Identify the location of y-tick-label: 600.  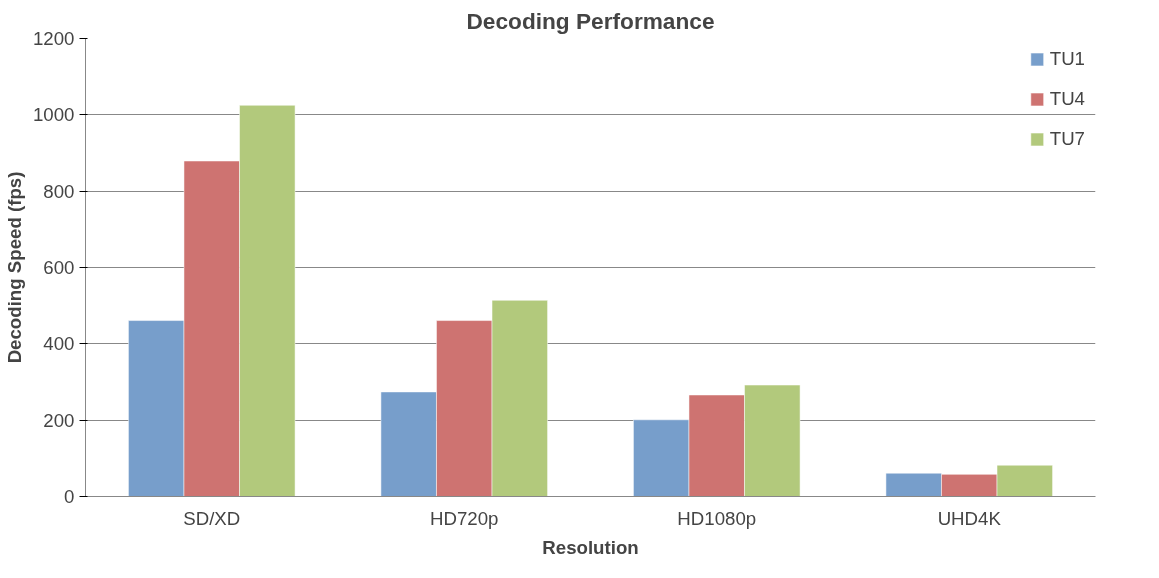
(59, 267).